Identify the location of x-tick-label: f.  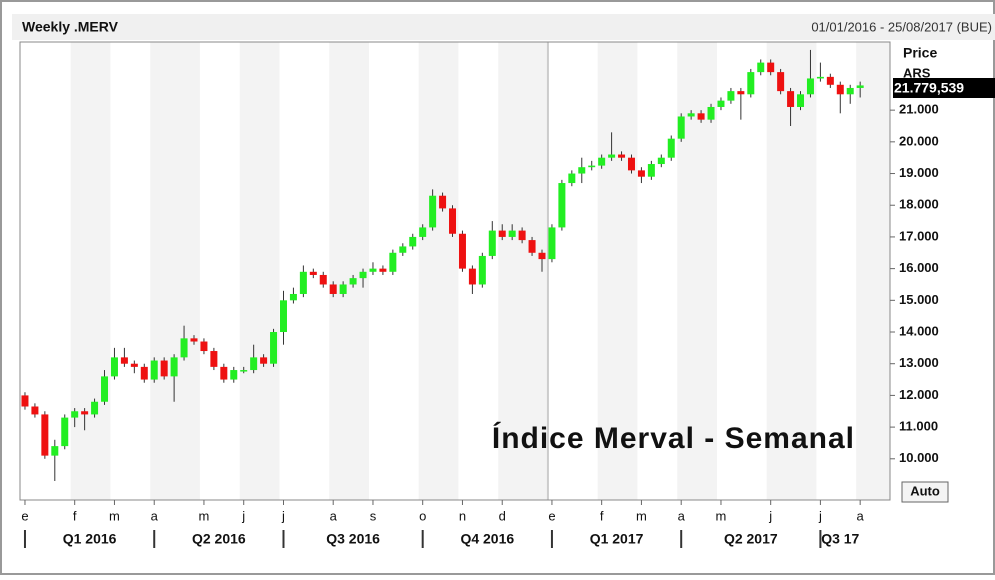
(602, 515).